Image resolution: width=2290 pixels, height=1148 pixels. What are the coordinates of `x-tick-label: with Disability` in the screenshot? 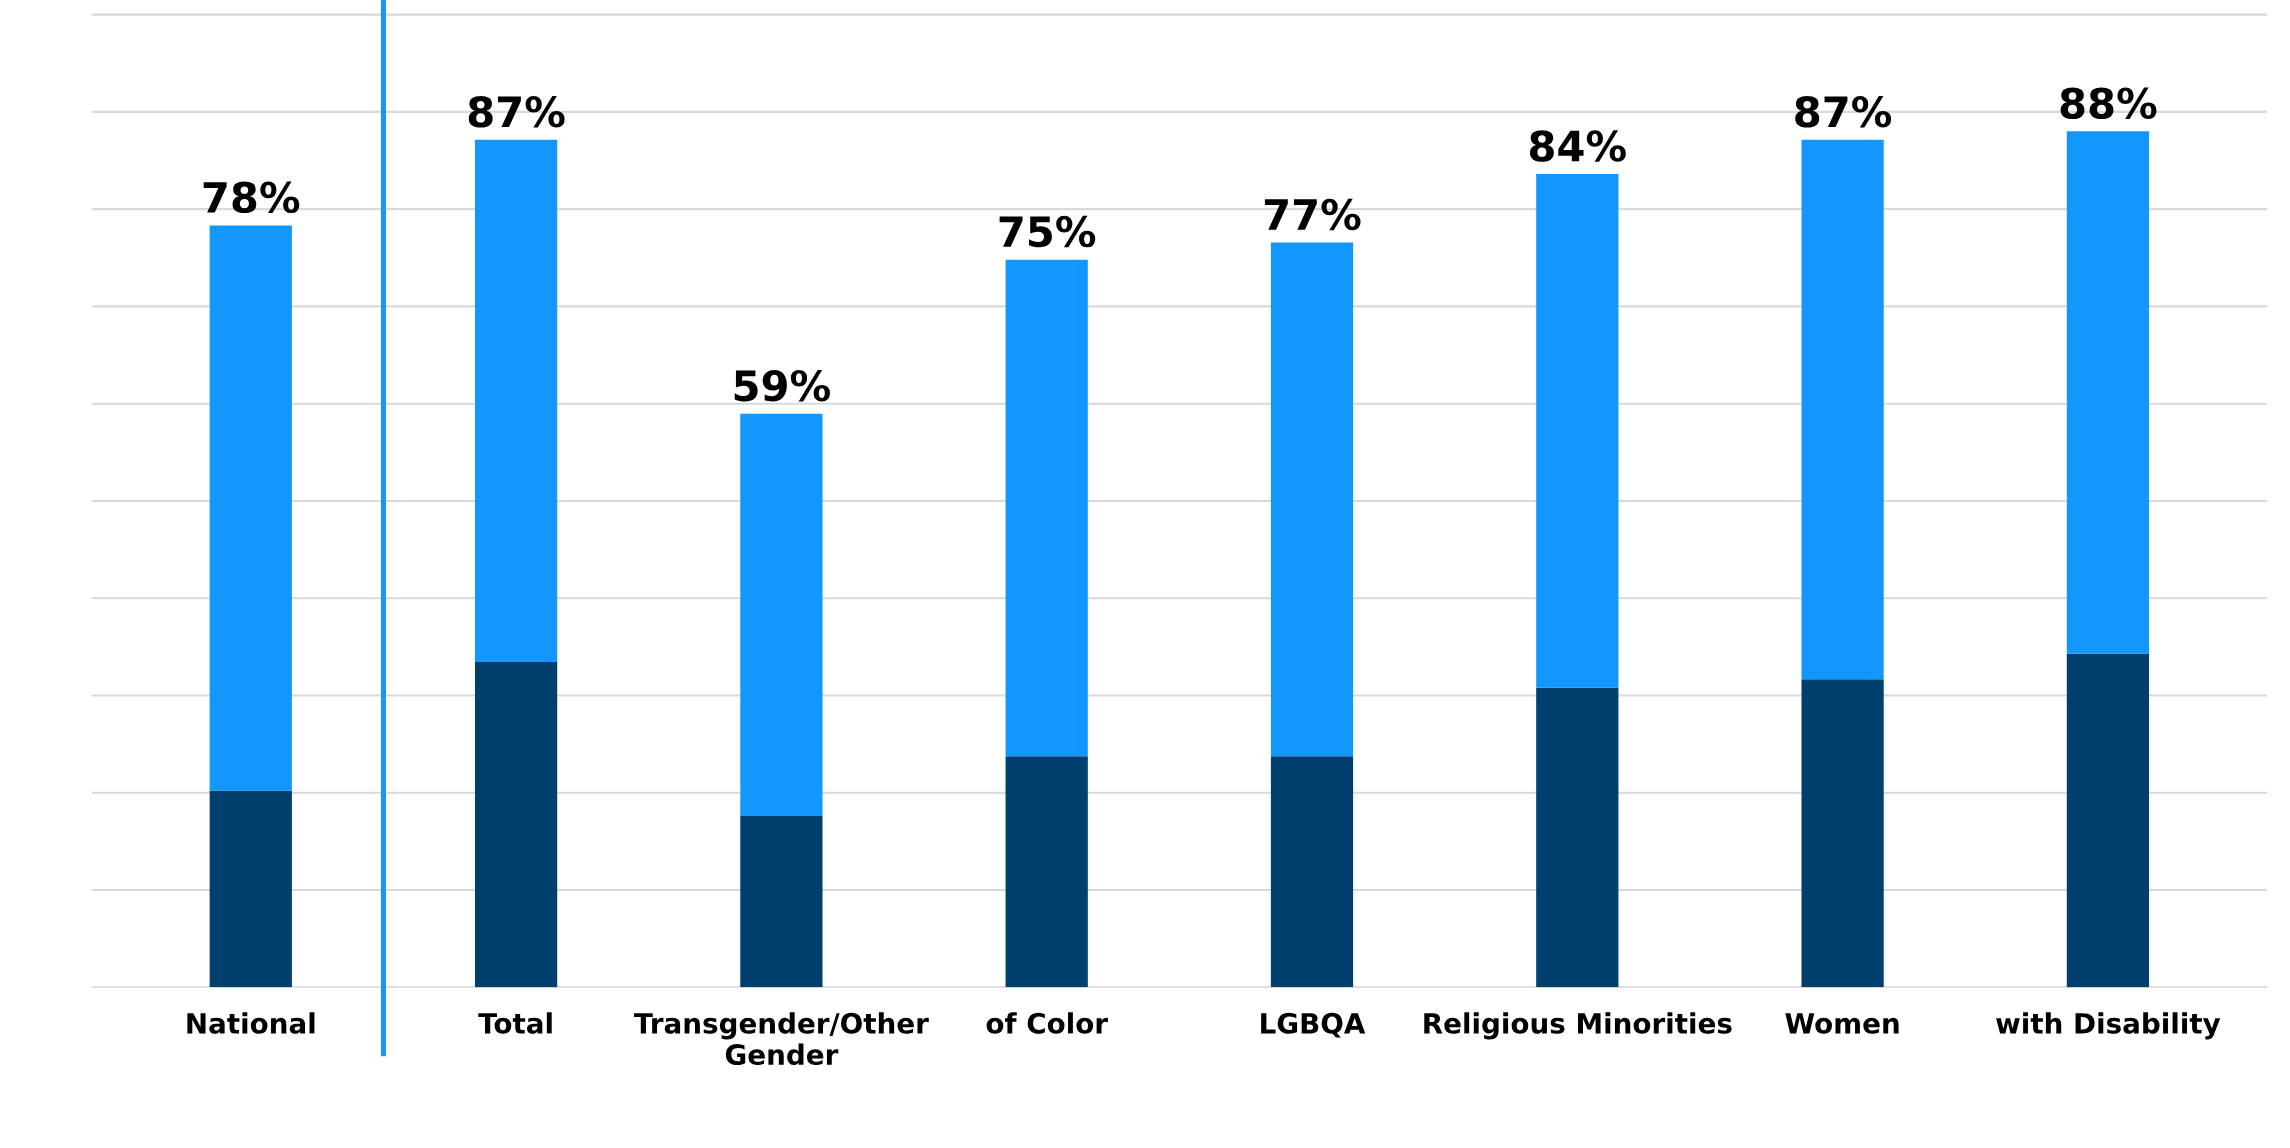 It's located at (2108, 1026).